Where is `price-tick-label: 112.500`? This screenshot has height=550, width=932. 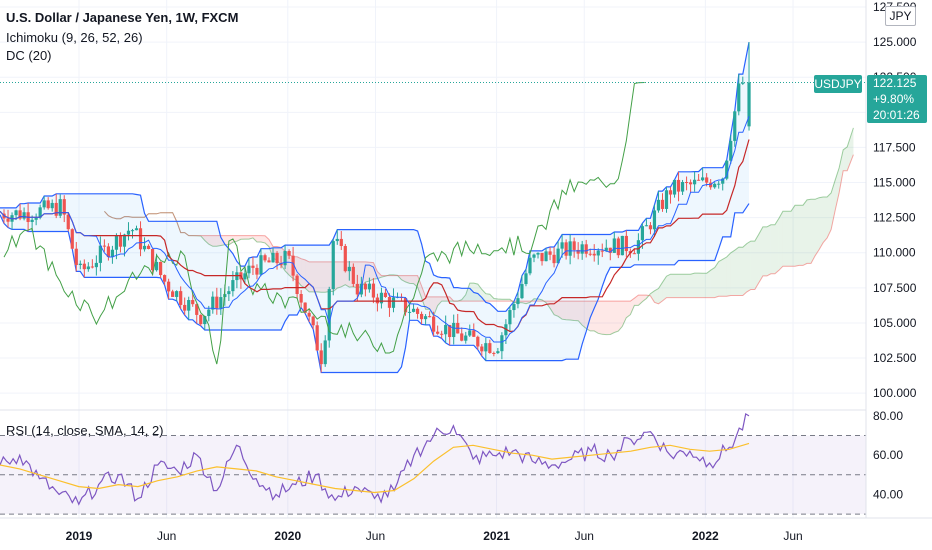
price-tick-label: 112.500 is located at coordinates (894, 218).